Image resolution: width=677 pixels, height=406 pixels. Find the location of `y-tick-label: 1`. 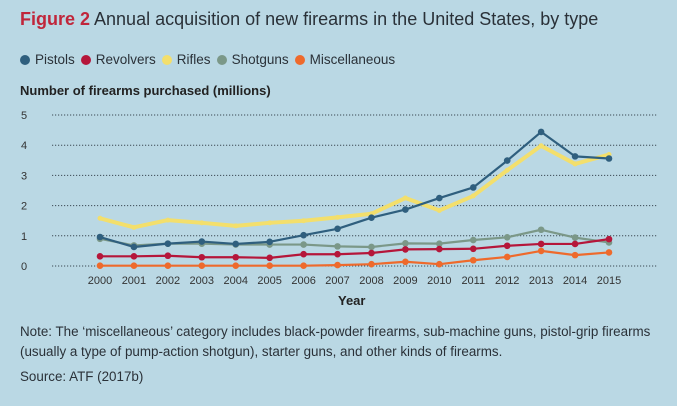

y-tick-label: 1 is located at coordinates (24, 237).